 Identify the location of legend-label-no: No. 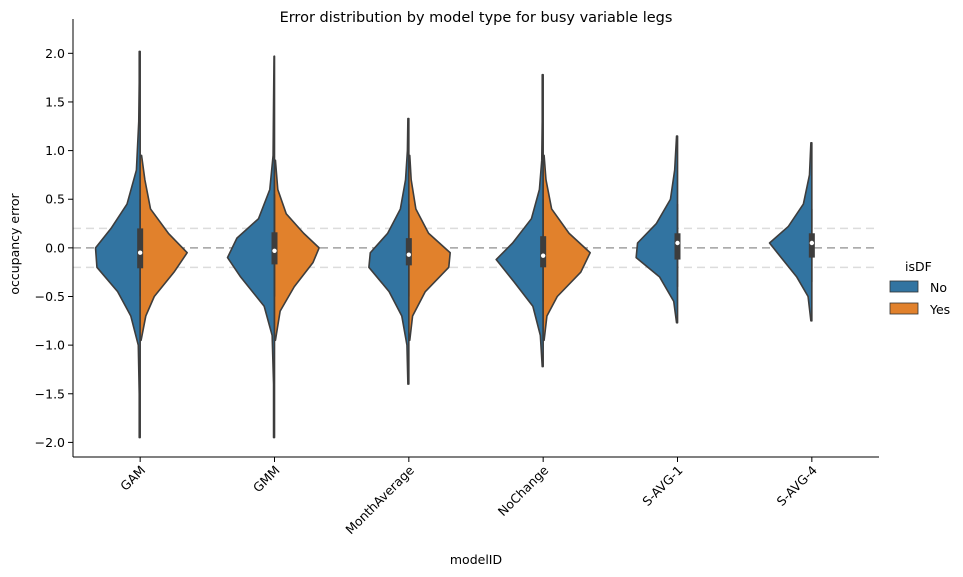
(938, 287).